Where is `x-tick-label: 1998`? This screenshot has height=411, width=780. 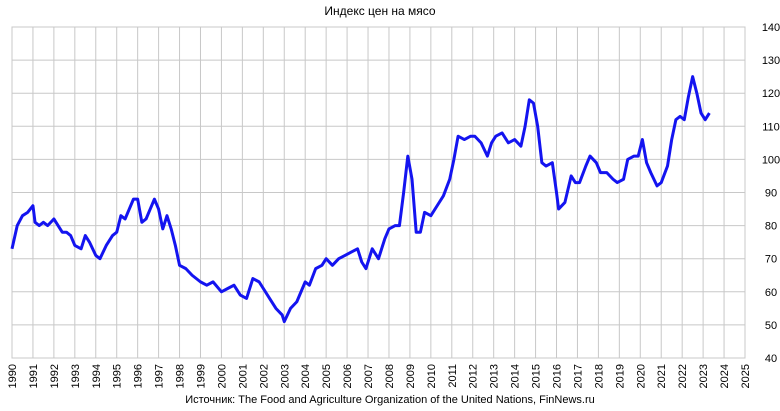
x-tick-label: 1998 is located at coordinates (181, 376).